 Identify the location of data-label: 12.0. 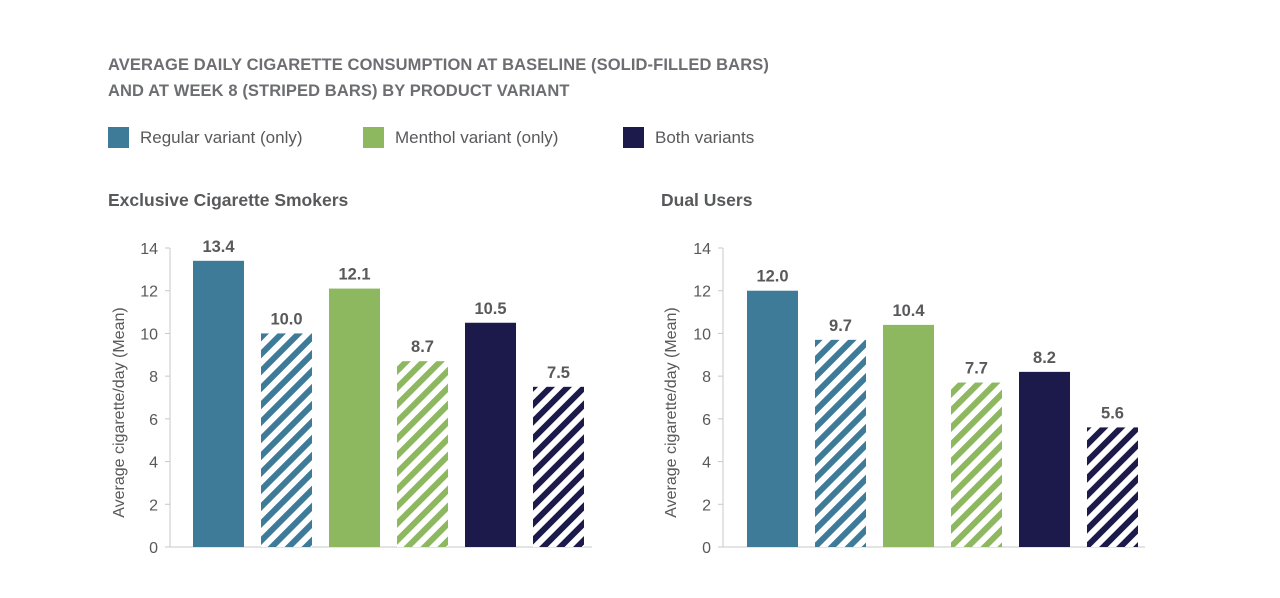
(772, 277).